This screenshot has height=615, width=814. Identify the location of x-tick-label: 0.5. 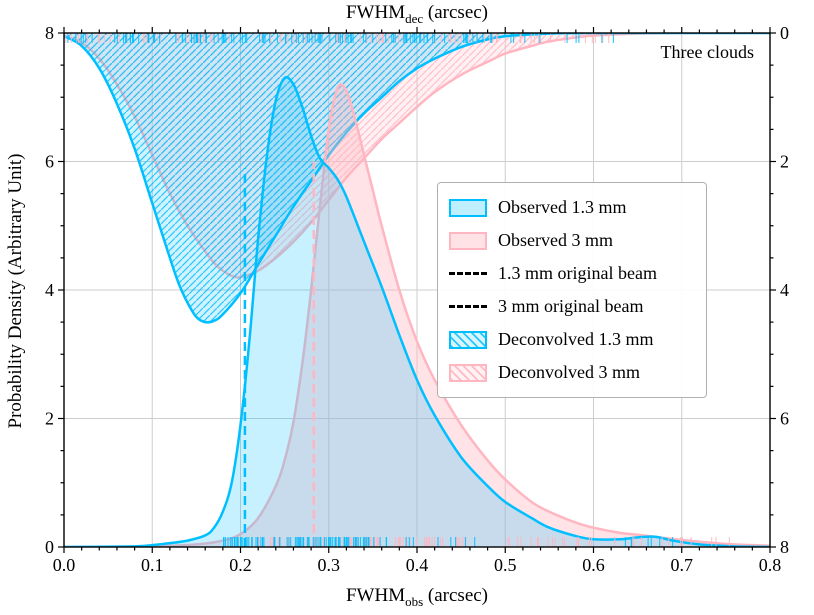
(505, 565).